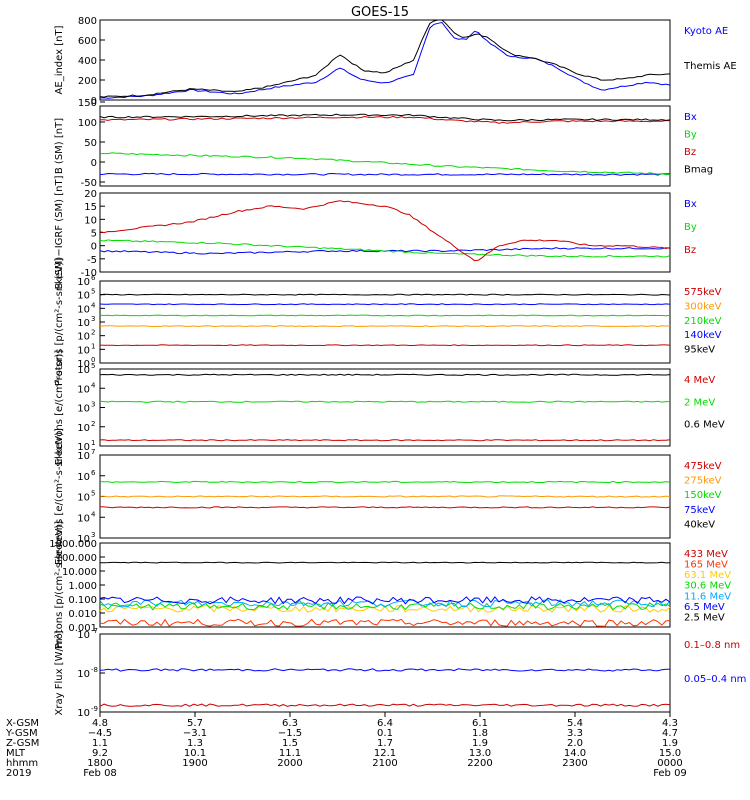 This screenshot has width=750, height=800. What do you see at coordinates (290, 723) in the screenshot?
I see `ephemeris-value: 6.3` at bounding box center [290, 723].